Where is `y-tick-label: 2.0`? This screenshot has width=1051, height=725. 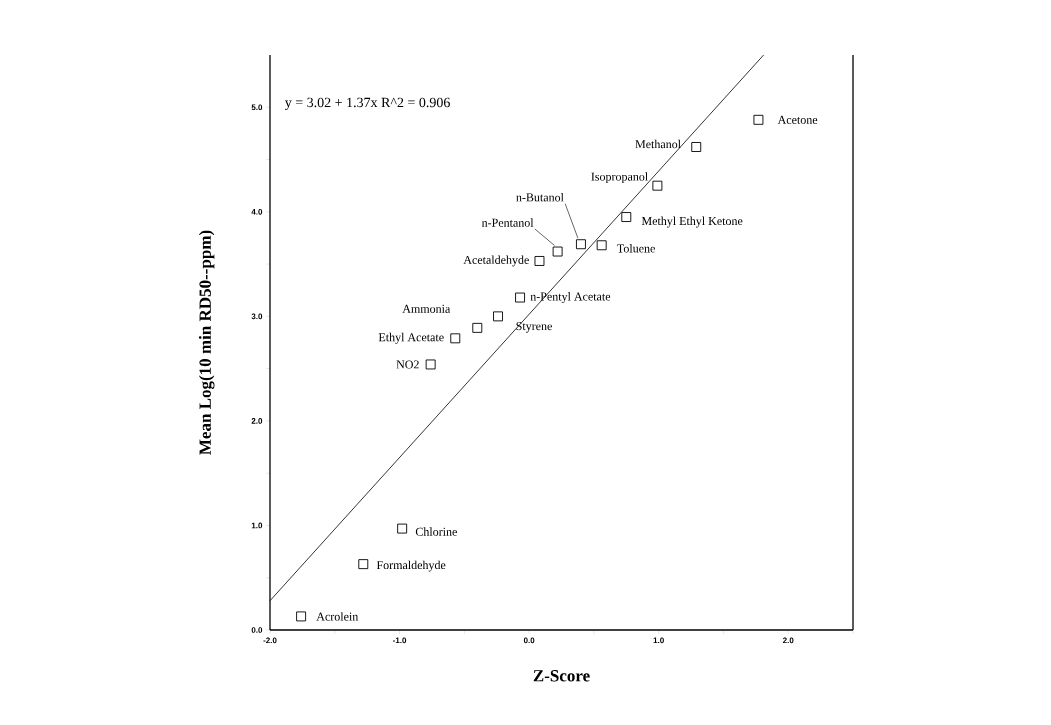 y-tick-label: 2.0 is located at coordinates (257, 421).